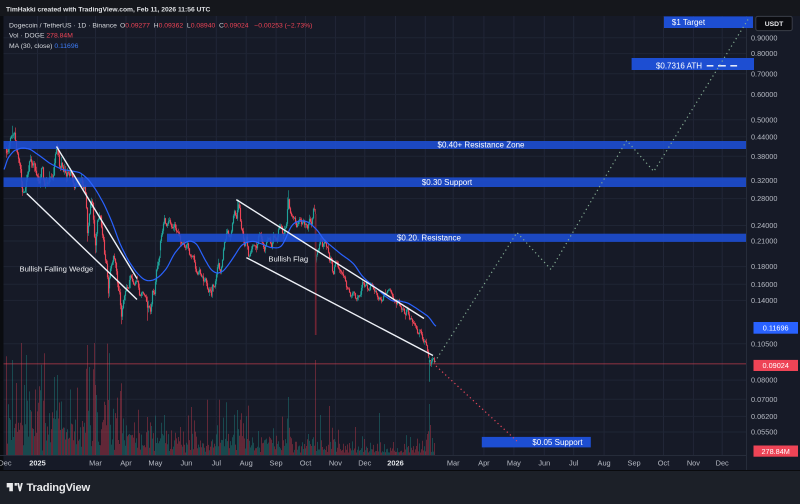 This screenshot has width=800, height=504. Describe the element at coordinates (764, 300) in the screenshot. I see `svg-text: 0.14000` at that location.